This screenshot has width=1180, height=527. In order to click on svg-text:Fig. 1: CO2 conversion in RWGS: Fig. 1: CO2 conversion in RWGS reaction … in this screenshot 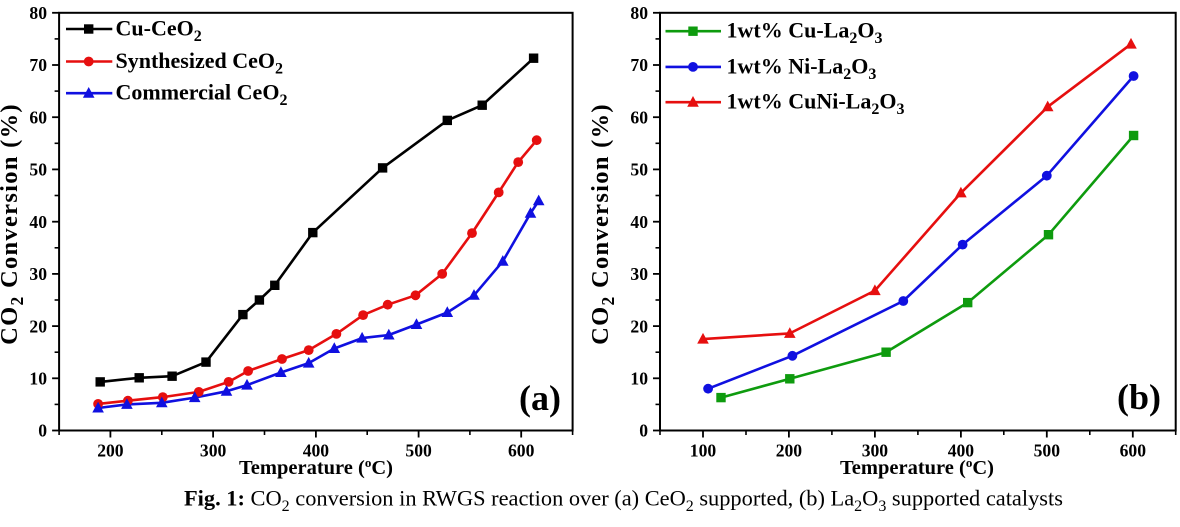, I will do `click(623, 501)`.